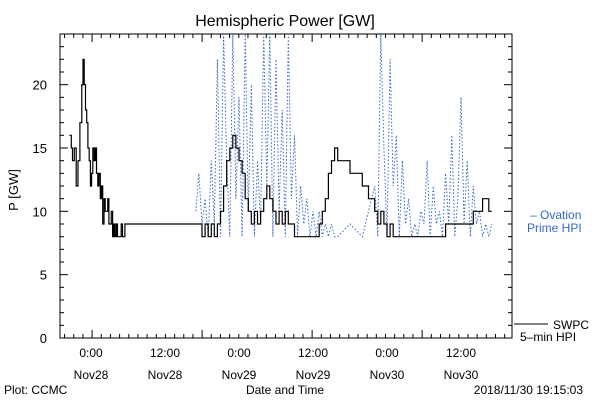 The height and width of the screenshot is (400, 600). I want to click on y-tick-label: 5, so click(43, 275).